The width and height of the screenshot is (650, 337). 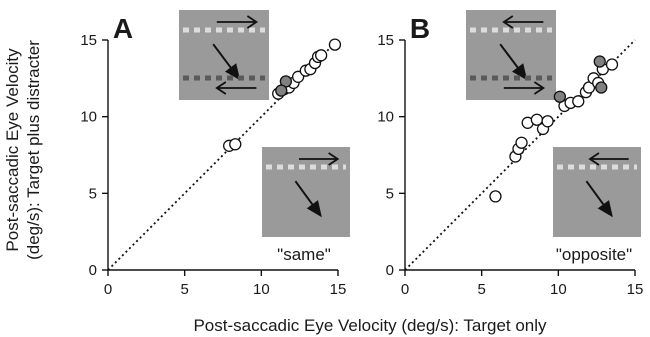 What do you see at coordinates (252, 22) in the screenshot?
I see `panel-a-top-target-arrowhead` at bounding box center [252, 22].